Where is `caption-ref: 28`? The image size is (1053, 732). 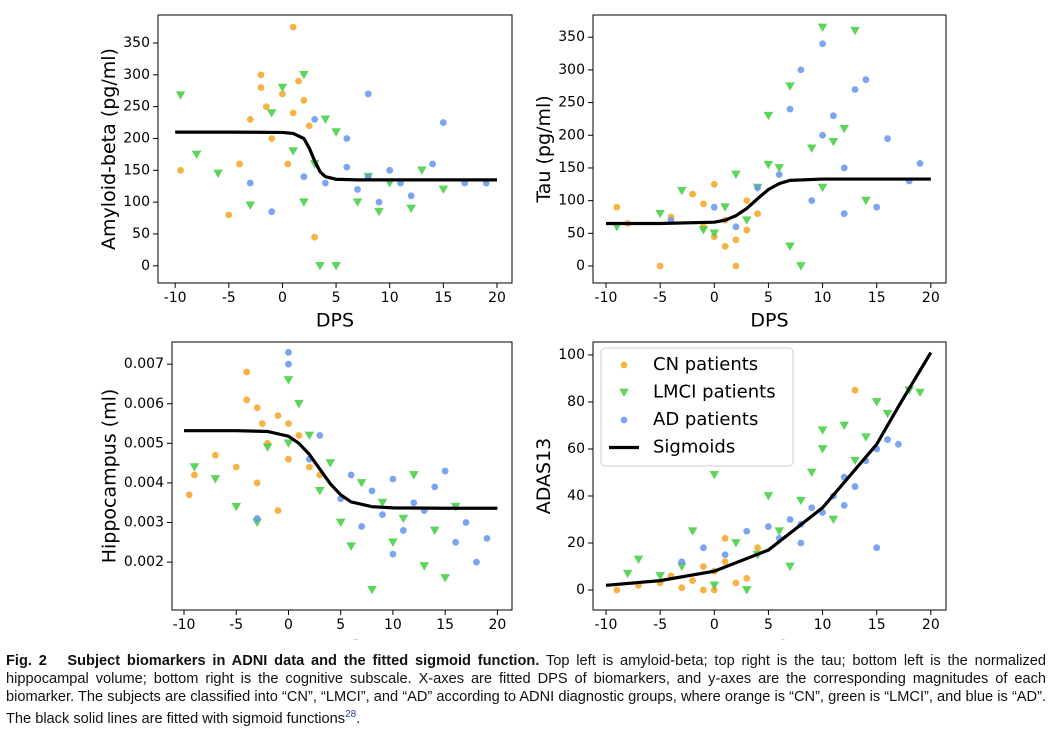
caption-ref: 28 is located at coordinates (351, 714).